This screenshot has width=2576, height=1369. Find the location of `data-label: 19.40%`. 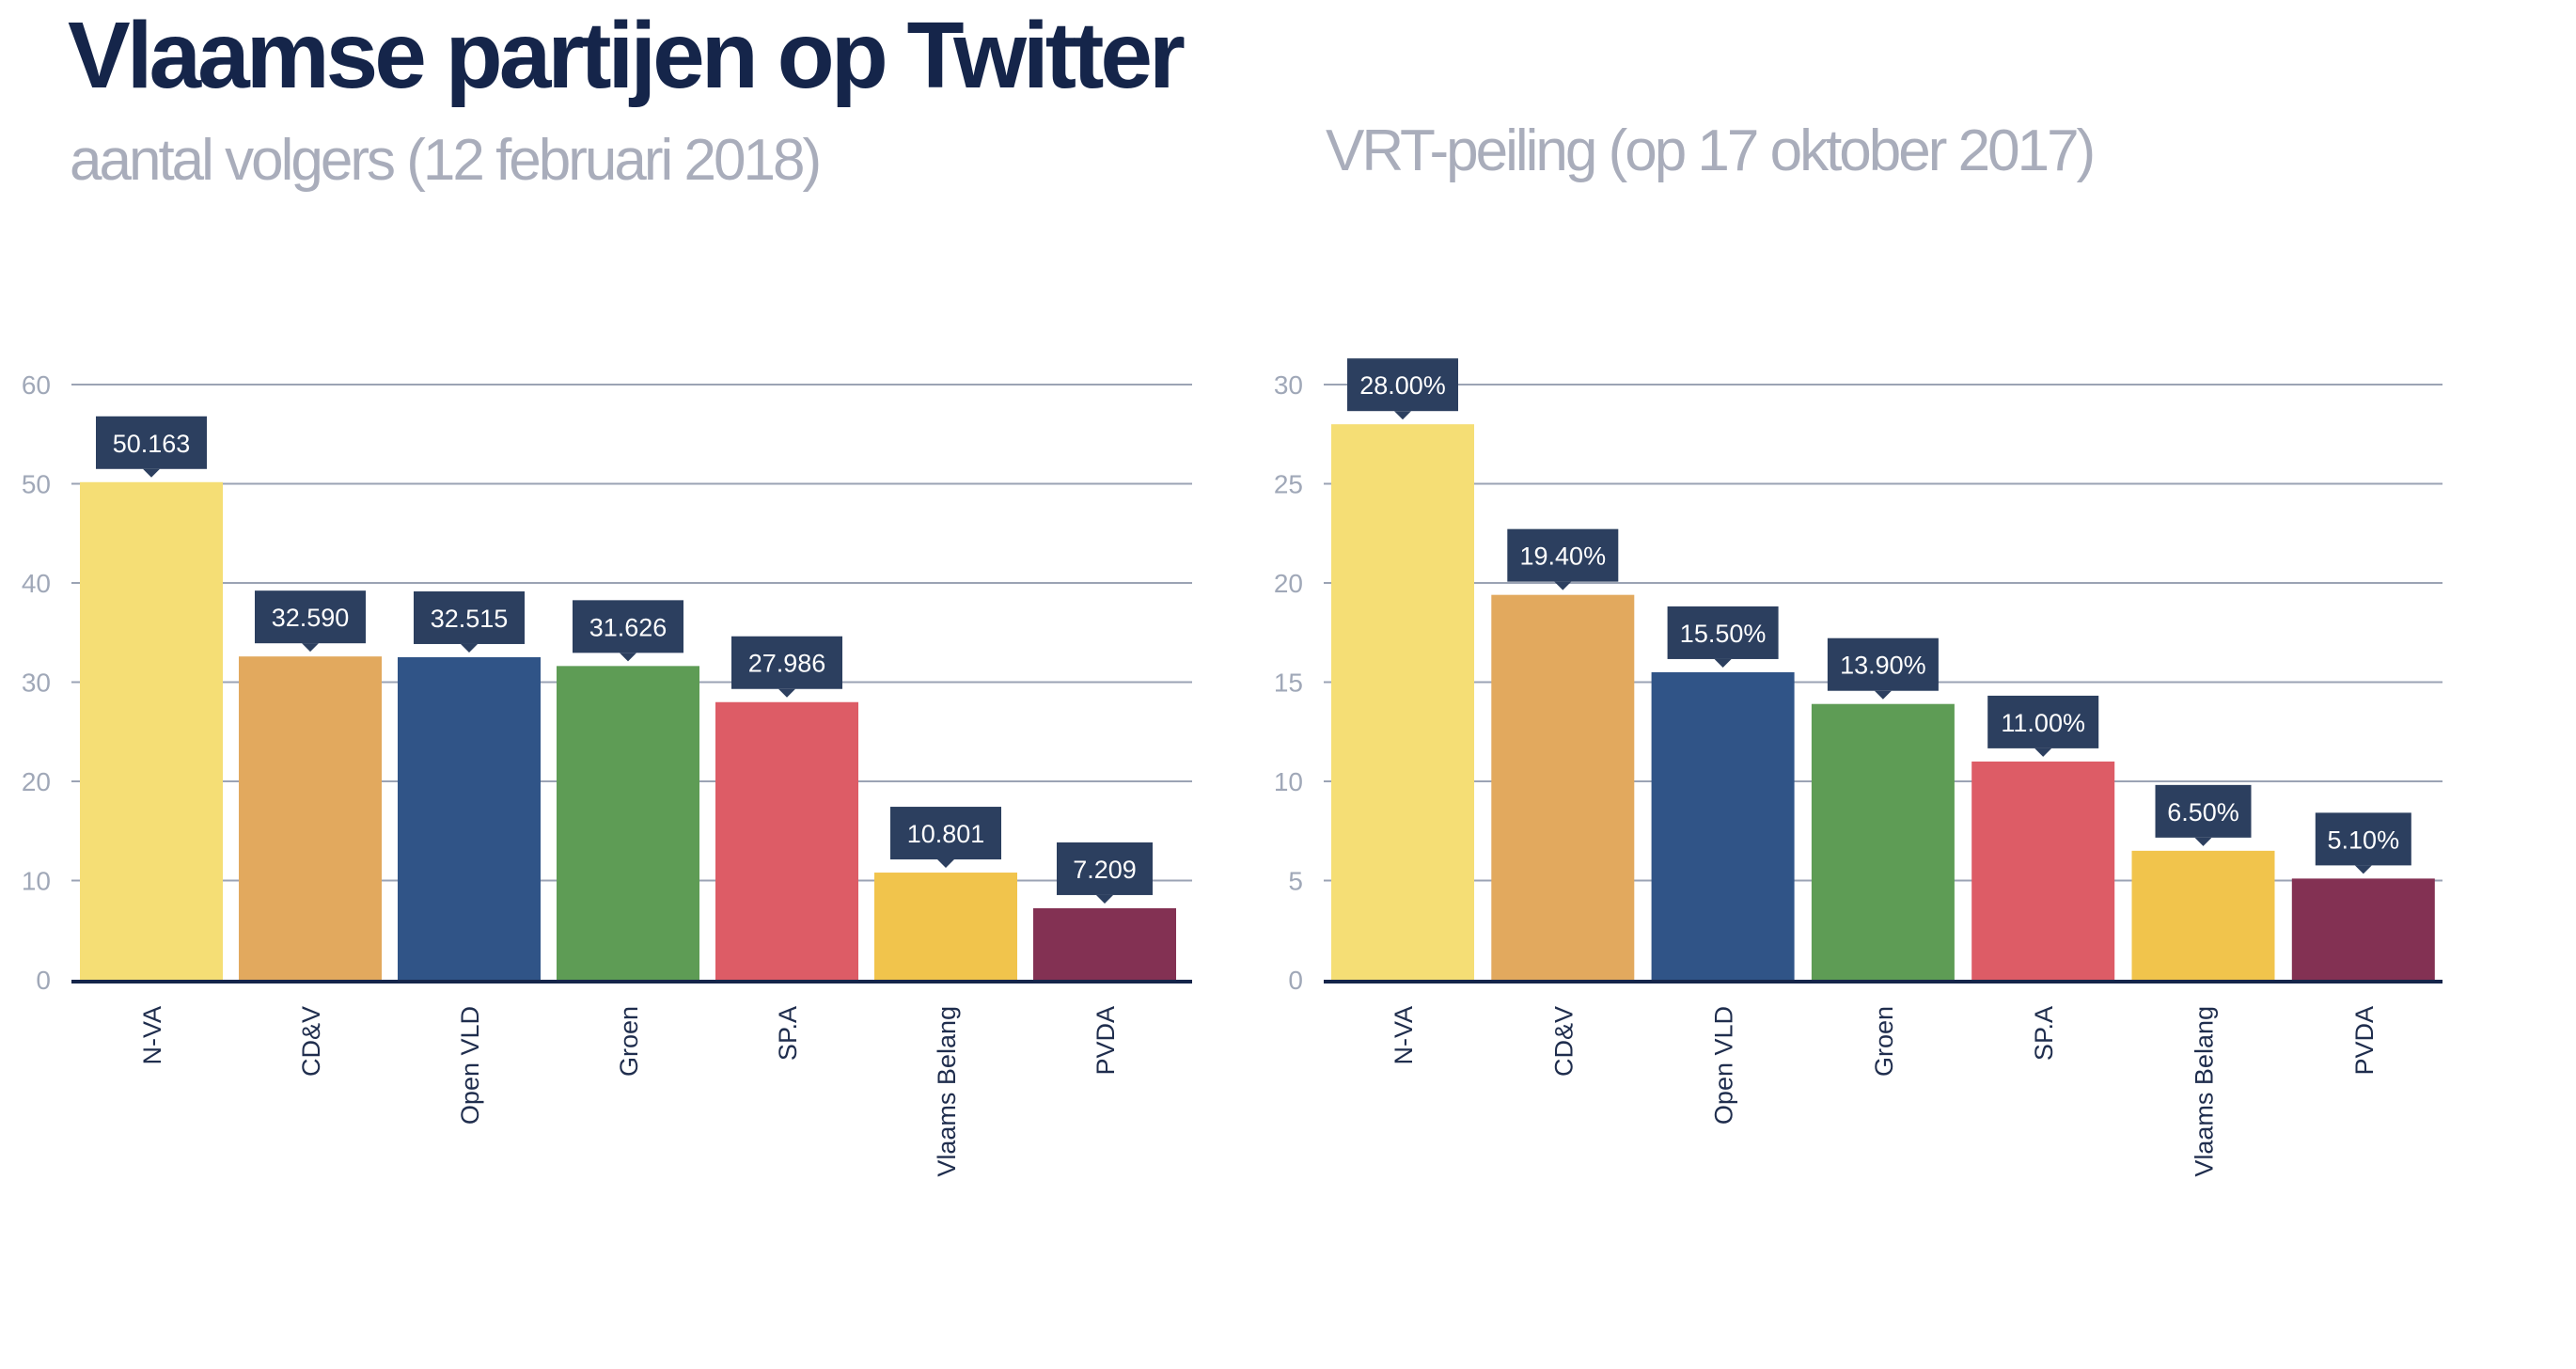

data-label: 19.40% is located at coordinates (1564, 557).